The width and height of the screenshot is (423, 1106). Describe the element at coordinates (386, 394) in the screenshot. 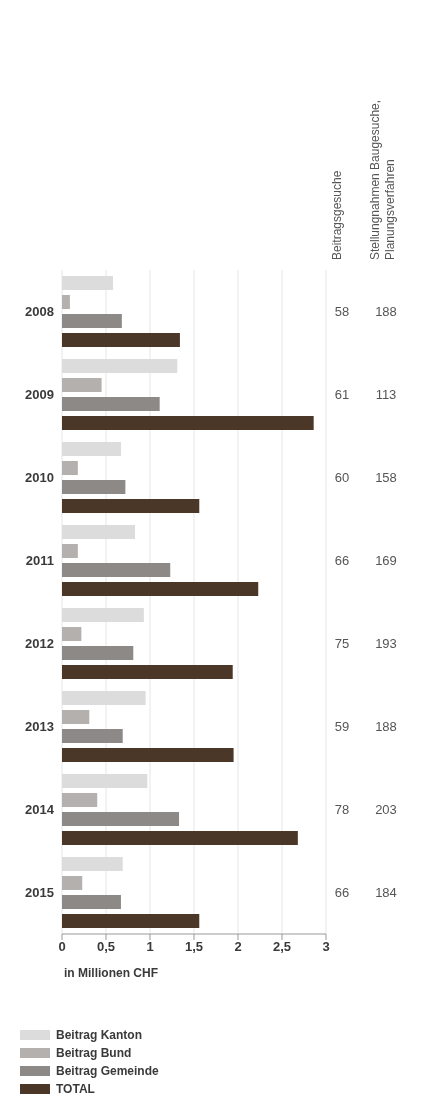

I see `text: 113` at that location.